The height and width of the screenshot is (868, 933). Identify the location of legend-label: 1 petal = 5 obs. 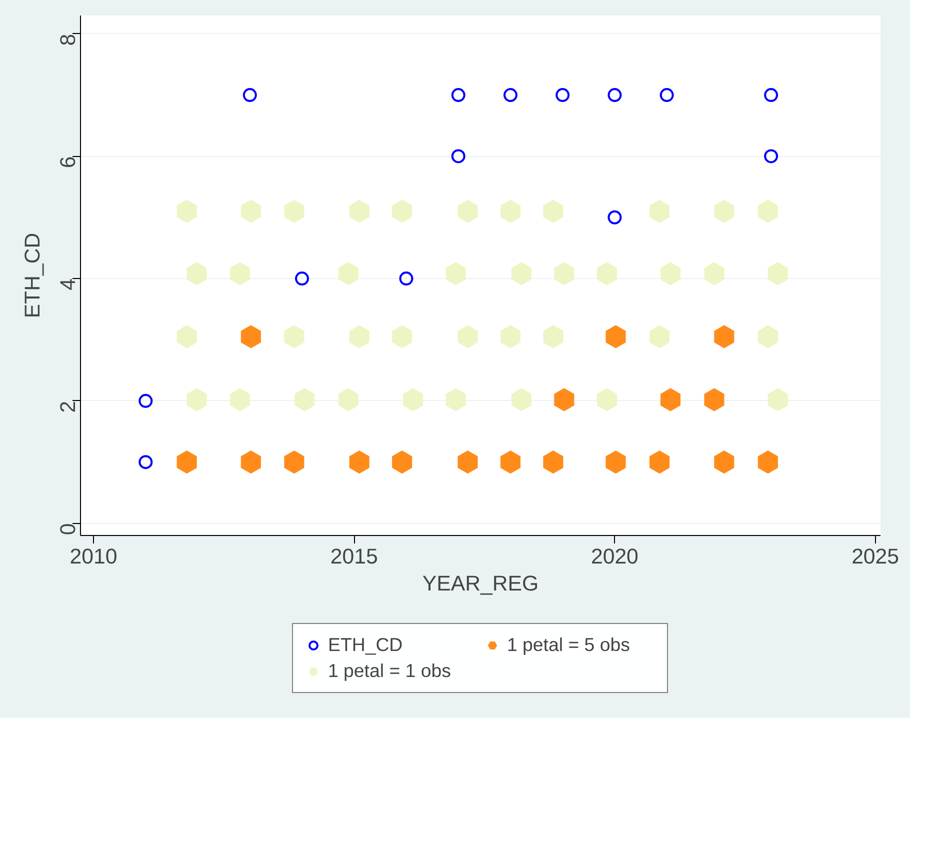
(569, 645).